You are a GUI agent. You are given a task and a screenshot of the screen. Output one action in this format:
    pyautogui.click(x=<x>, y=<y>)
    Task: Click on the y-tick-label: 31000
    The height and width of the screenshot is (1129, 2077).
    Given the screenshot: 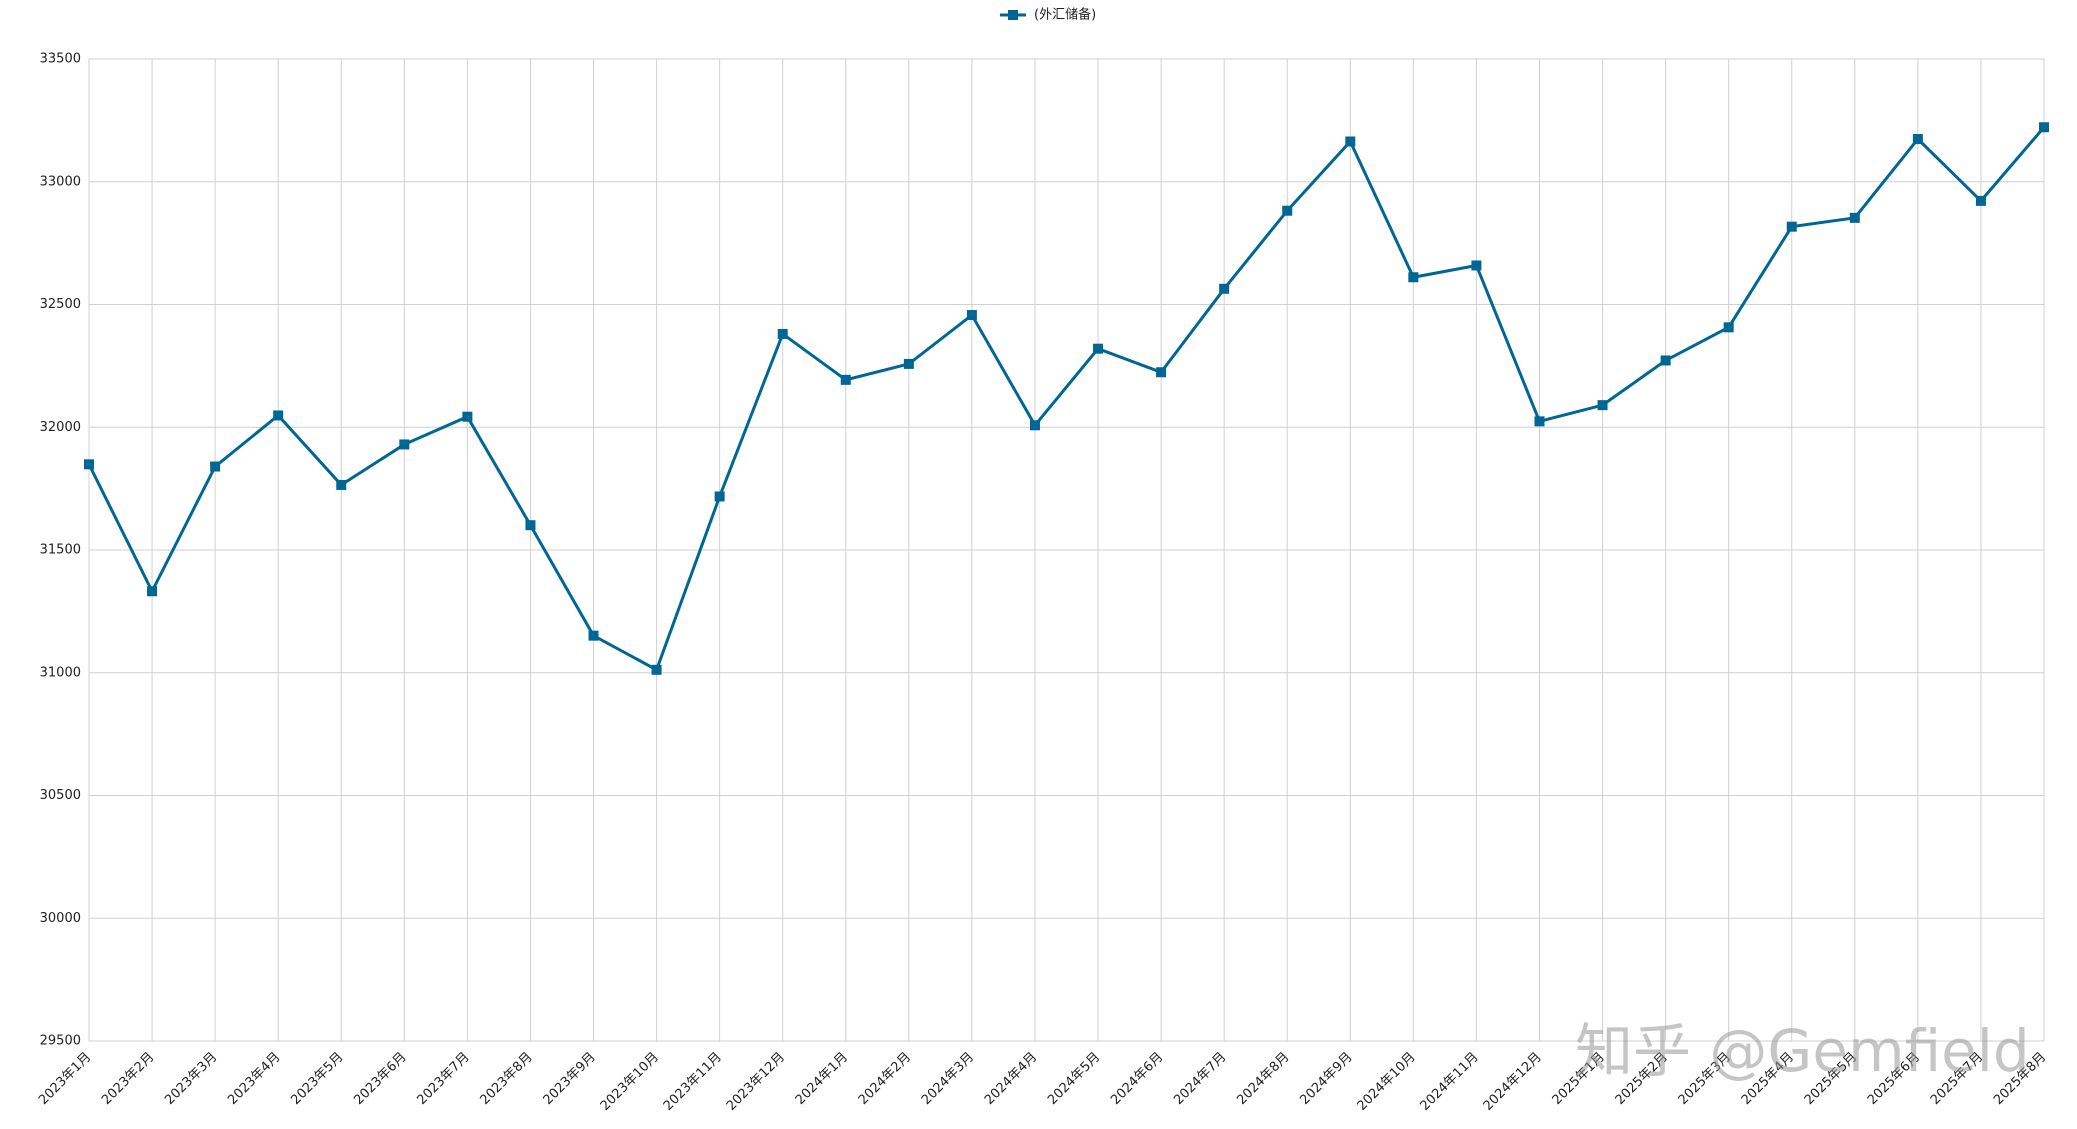 What is the action you would take?
    pyautogui.click(x=60, y=672)
    